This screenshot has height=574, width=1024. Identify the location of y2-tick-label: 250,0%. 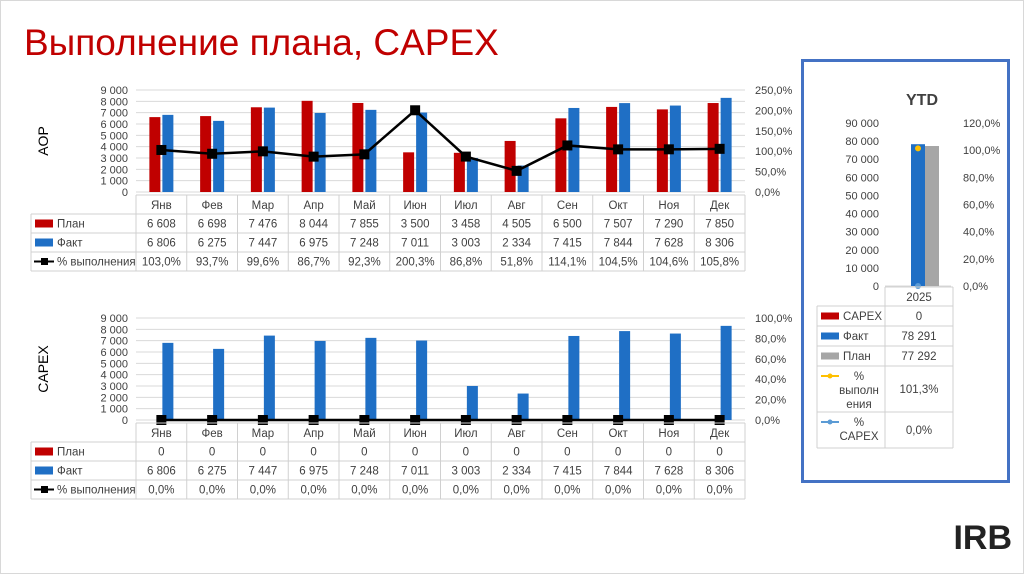
(774, 91).